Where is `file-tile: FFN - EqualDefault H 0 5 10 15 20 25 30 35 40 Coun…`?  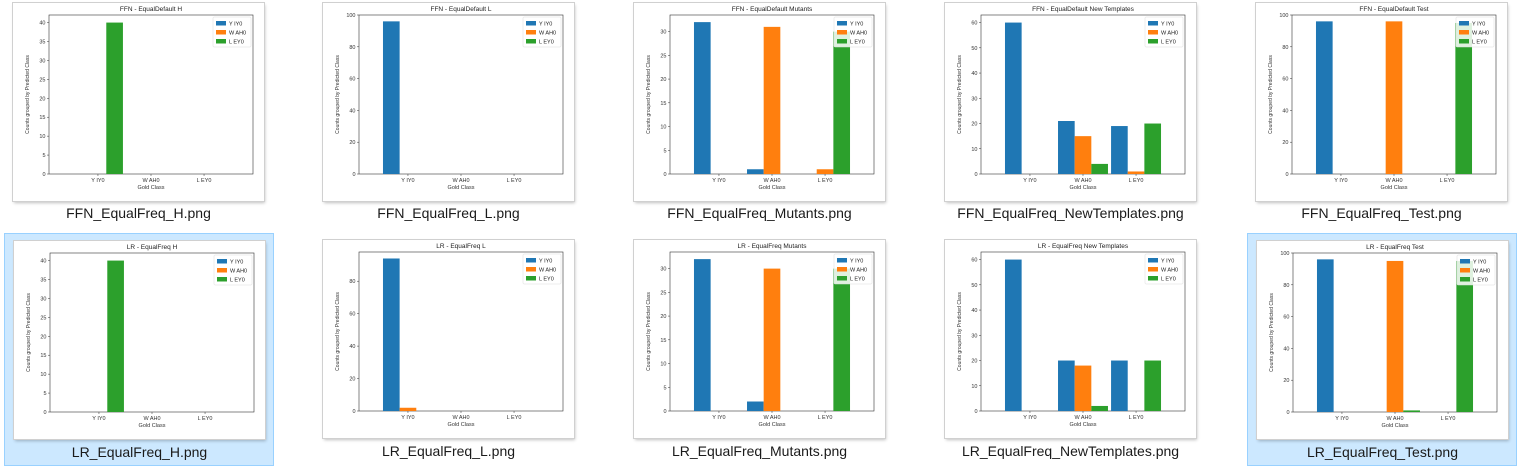
file-tile: FFN - EqualDefault H 0 5 10 15 20 25 30 35 40 Coun… is located at coordinates (139, 115).